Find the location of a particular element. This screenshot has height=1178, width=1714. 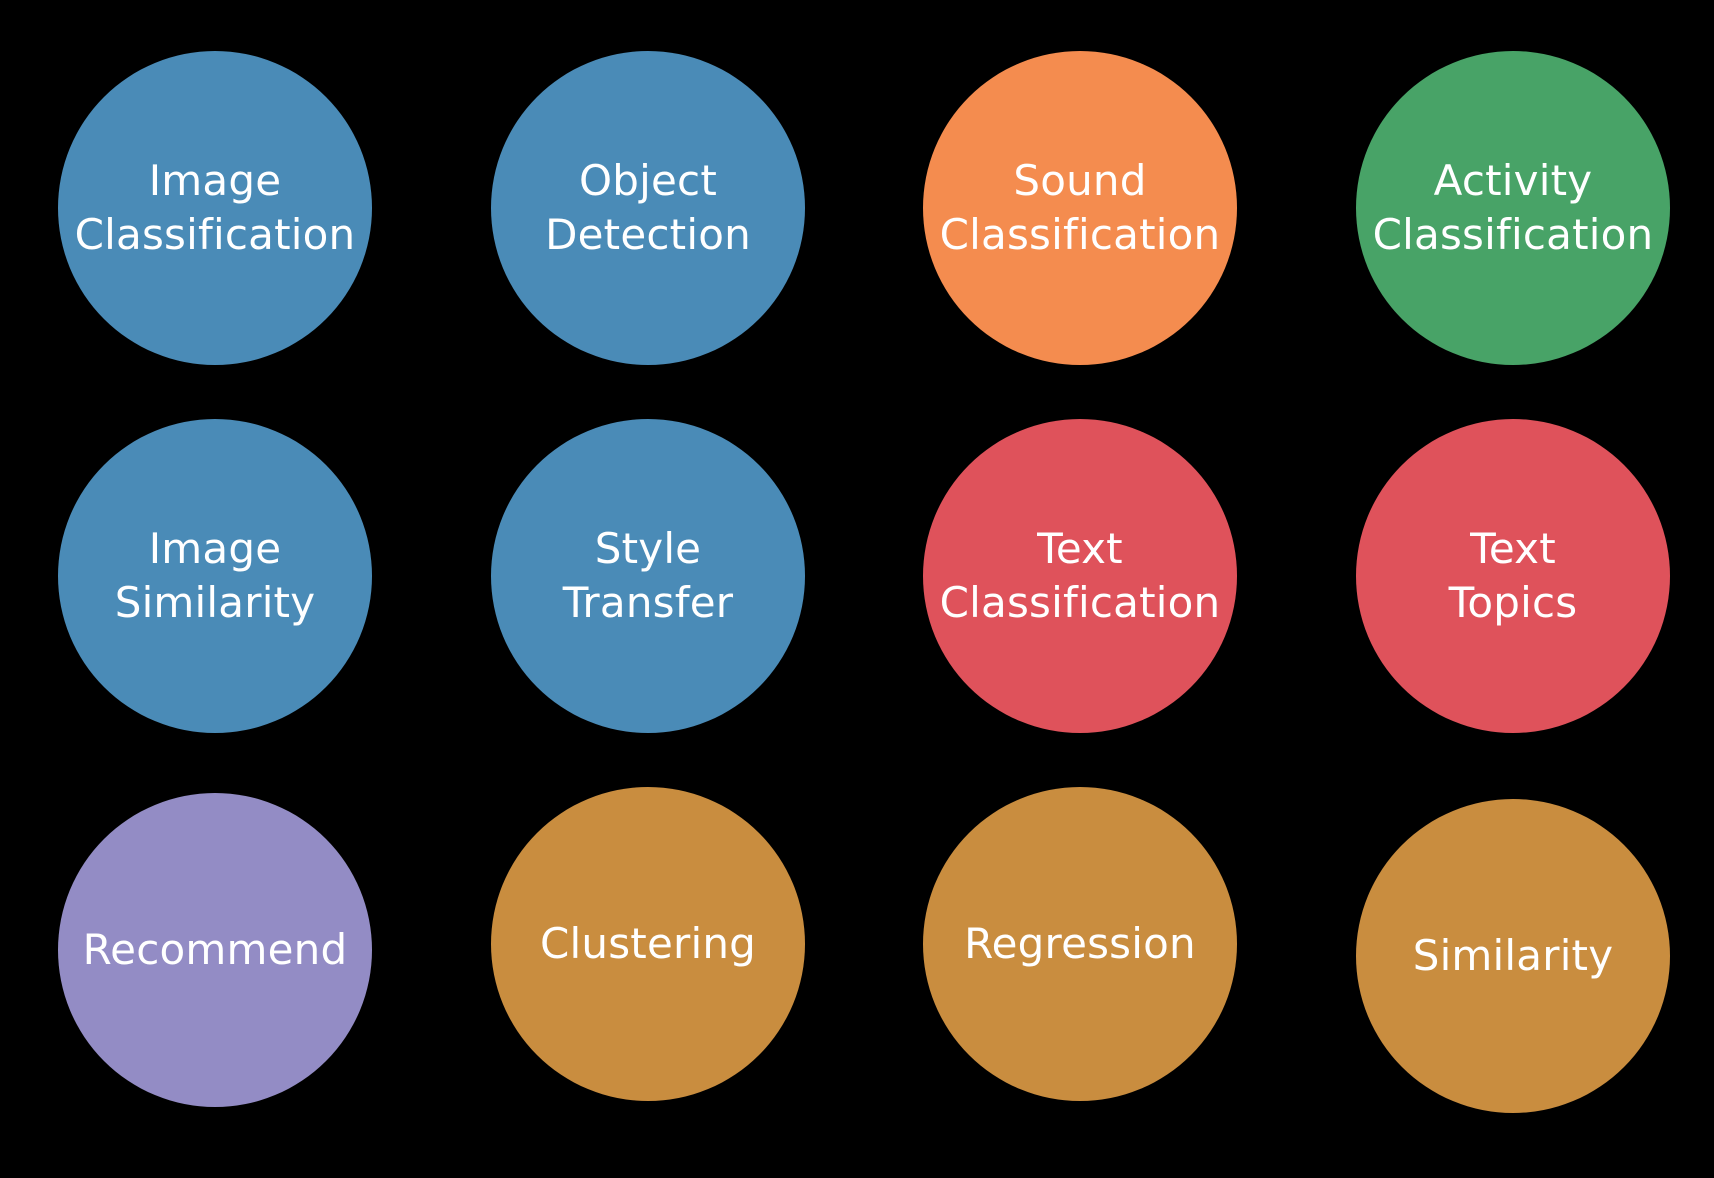

circle-label: Object Detection is located at coordinates (648, 208).